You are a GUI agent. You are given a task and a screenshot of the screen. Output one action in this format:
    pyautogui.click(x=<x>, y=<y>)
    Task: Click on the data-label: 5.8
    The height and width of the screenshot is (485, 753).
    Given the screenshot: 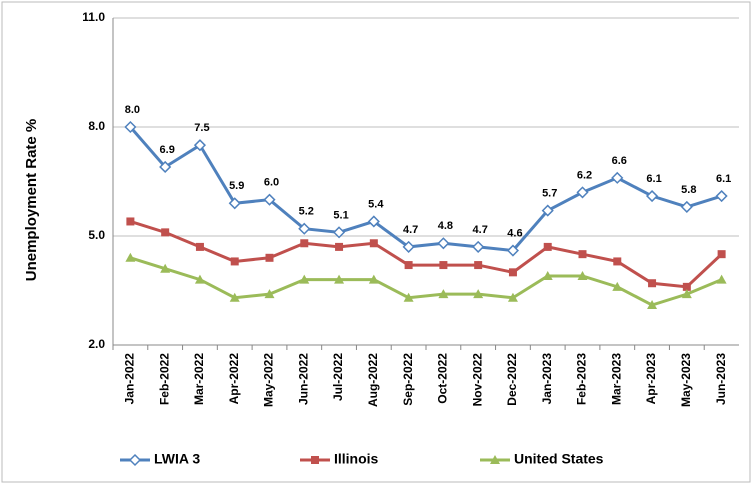 What is the action you would take?
    pyautogui.click(x=688, y=190)
    